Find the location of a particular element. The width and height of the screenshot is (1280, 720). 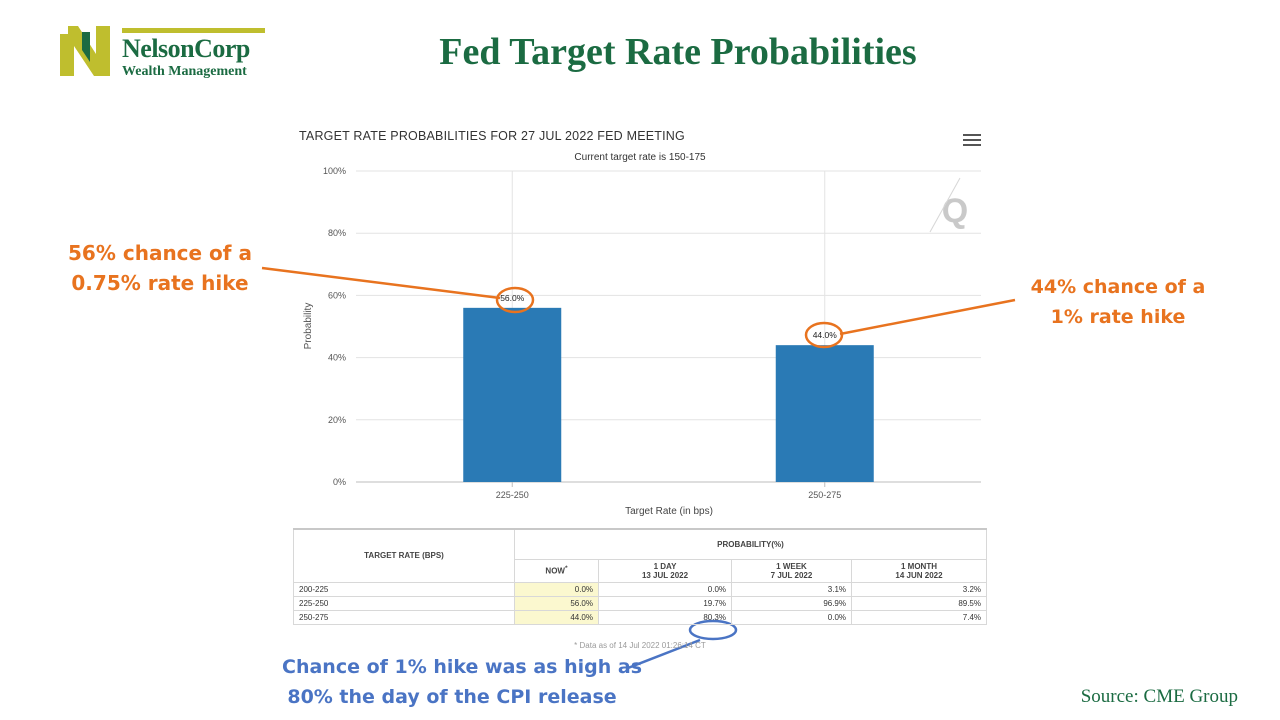

nelsoncorp-logo: NelsonCorp Wealth Management is located at coordinates (165, 54).